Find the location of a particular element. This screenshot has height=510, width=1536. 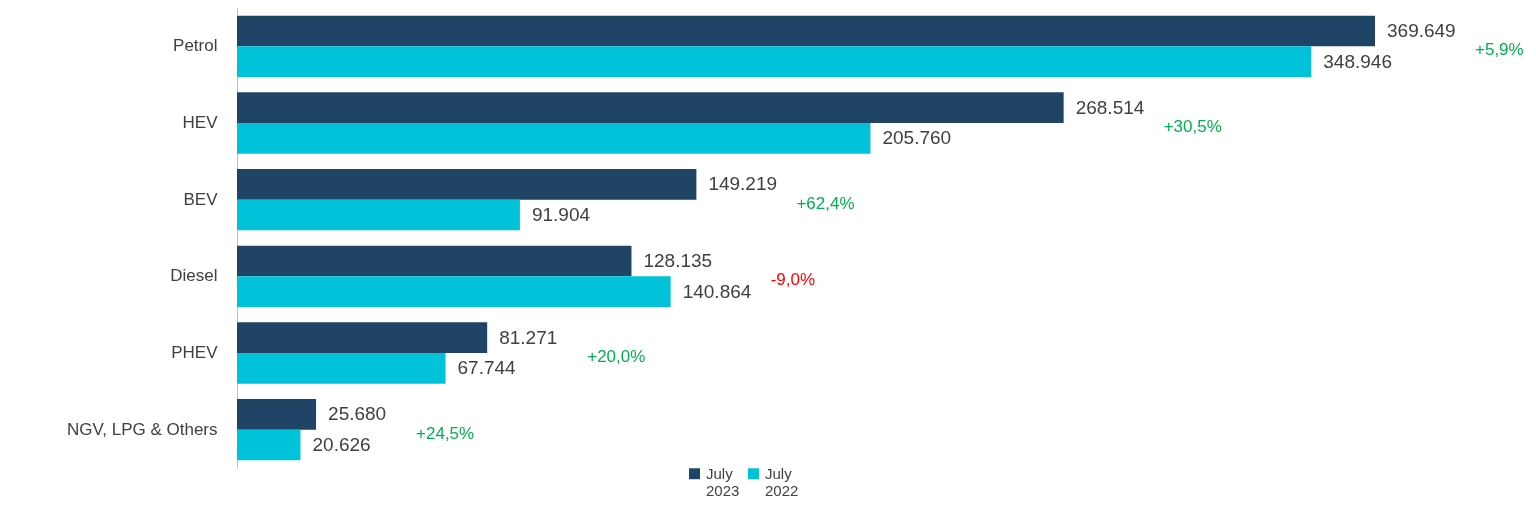

annotation: +24,5% is located at coordinates (445, 433).